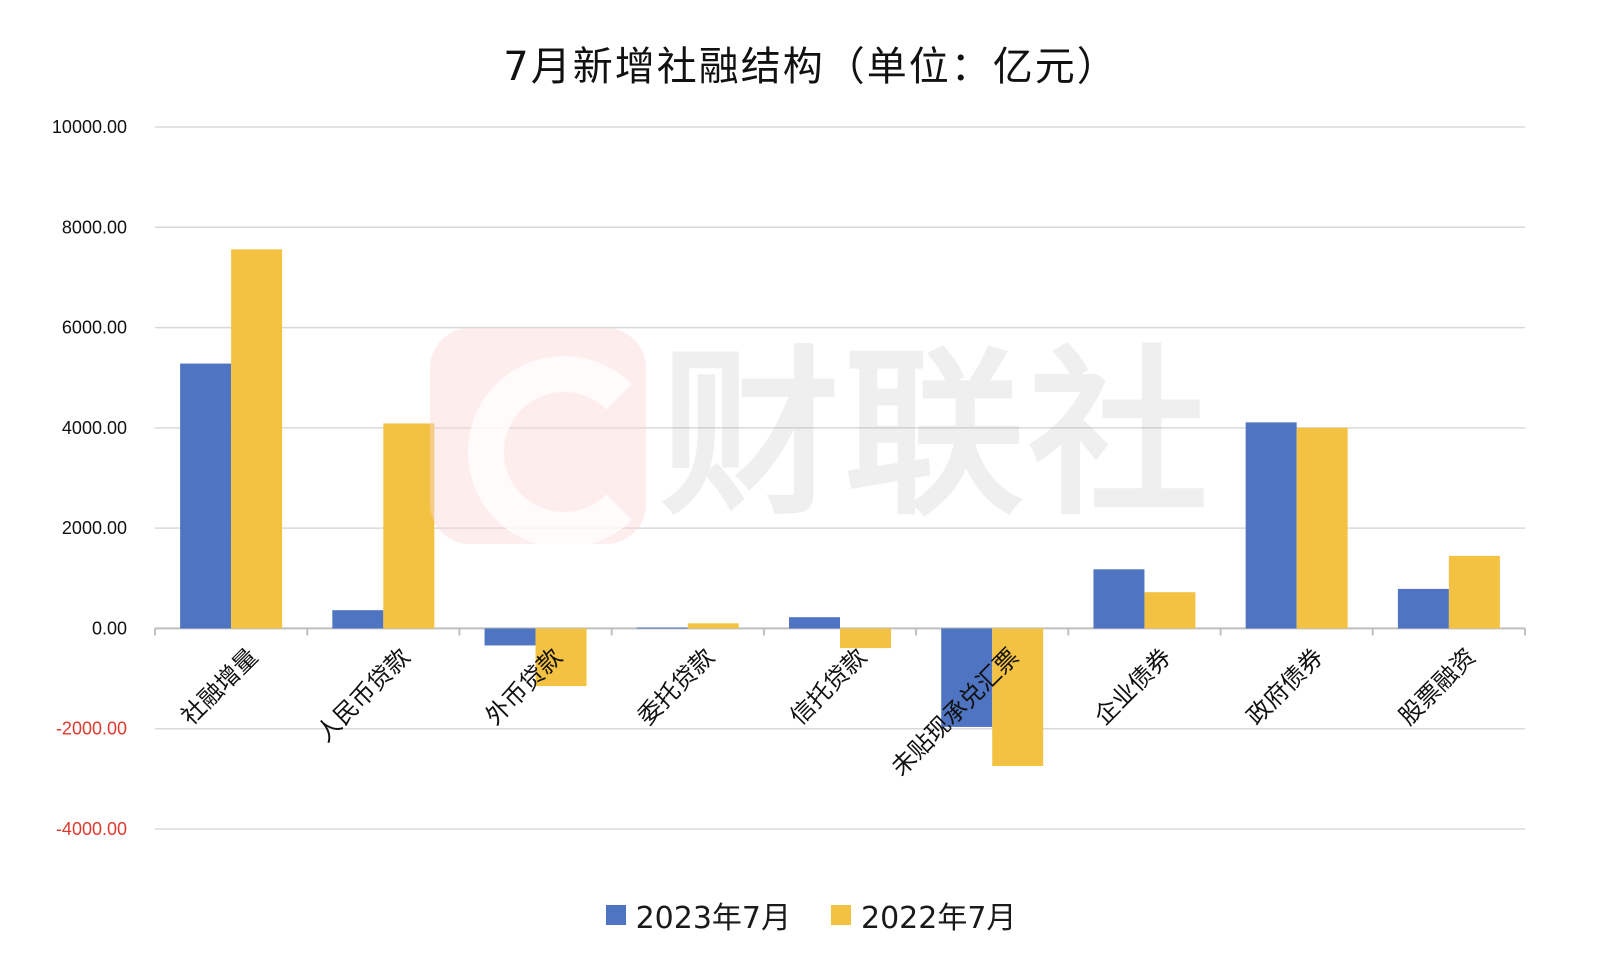 This screenshot has width=1622, height=966. What do you see at coordinates (91, 829) in the screenshot?
I see `y-tick-label: -4000.00` at bounding box center [91, 829].